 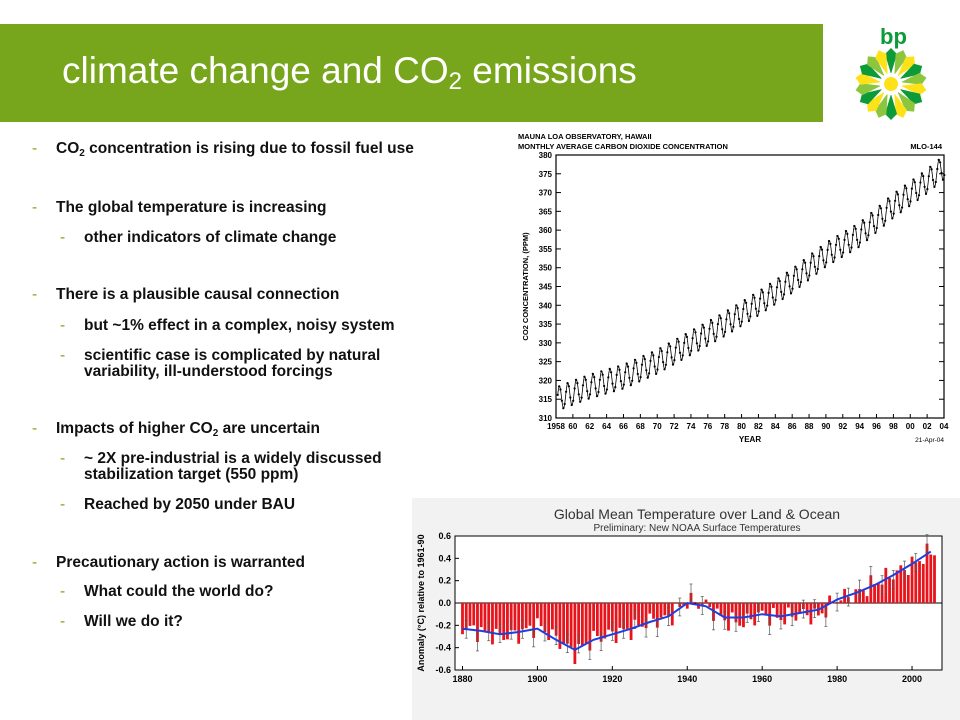 What do you see at coordinates (842, 426) in the screenshot?
I see `co2-xtick-label: 92` at bounding box center [842, 426].